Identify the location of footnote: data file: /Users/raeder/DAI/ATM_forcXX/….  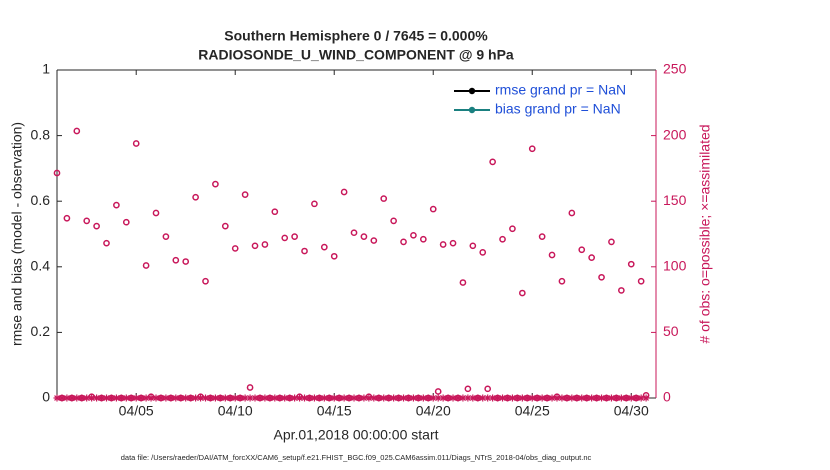
(356, 457).